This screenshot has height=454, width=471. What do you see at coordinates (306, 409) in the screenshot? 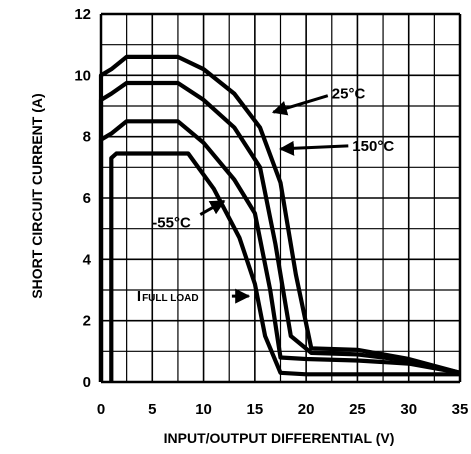
I see `x-tick-label: 20` at bounding box center [306, 409].